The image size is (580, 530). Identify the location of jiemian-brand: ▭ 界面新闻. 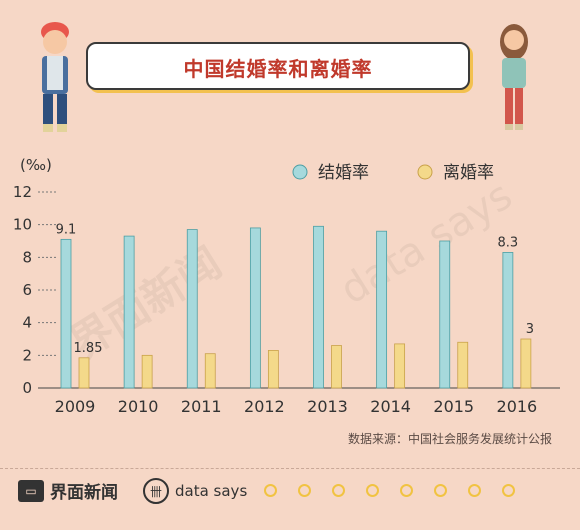
(68, 490).